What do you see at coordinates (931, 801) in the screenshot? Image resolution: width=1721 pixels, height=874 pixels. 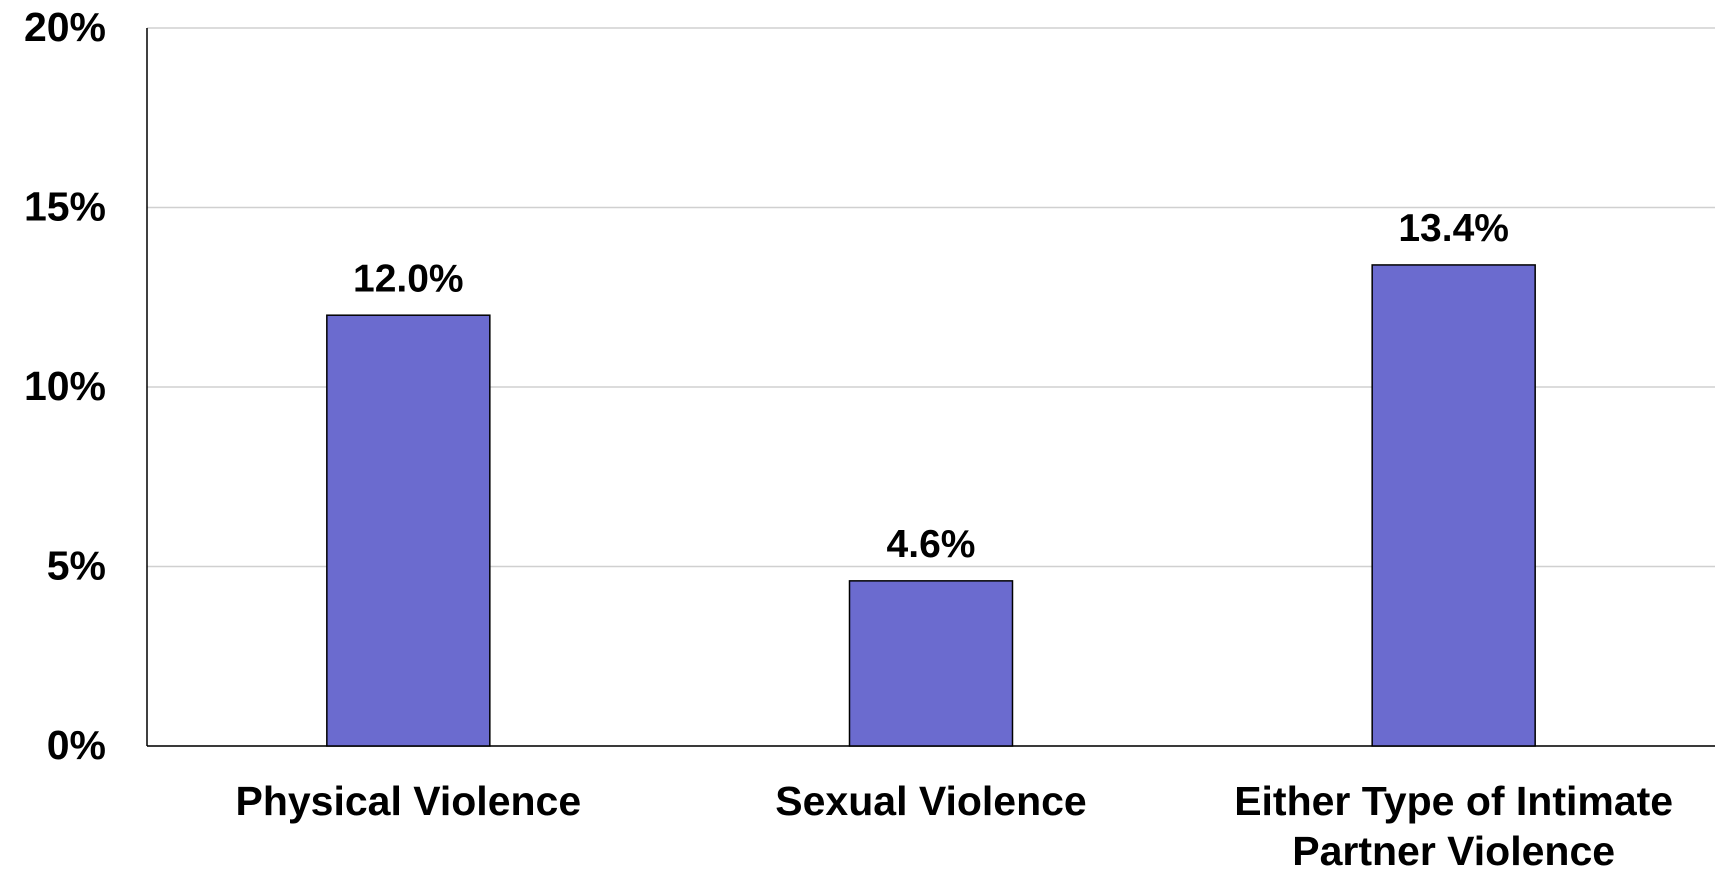 I see `x-tick-label: Sexual Violence` at bounding box center [931, 801].